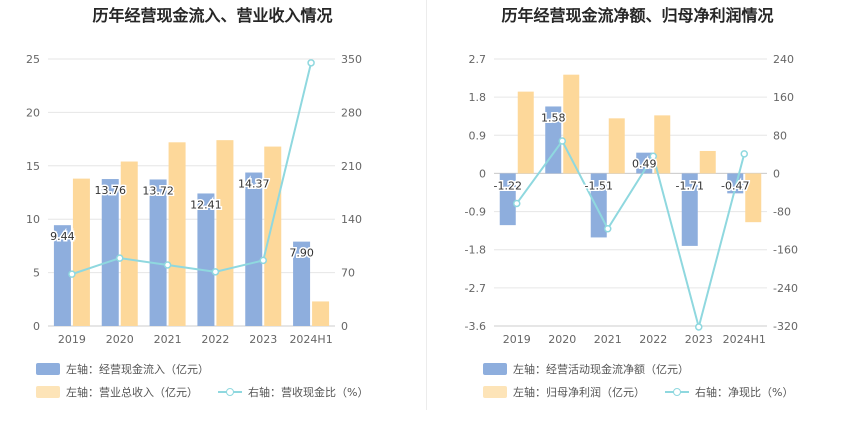  I want to click on y-right-tick-label: -80, so click(782, 212).